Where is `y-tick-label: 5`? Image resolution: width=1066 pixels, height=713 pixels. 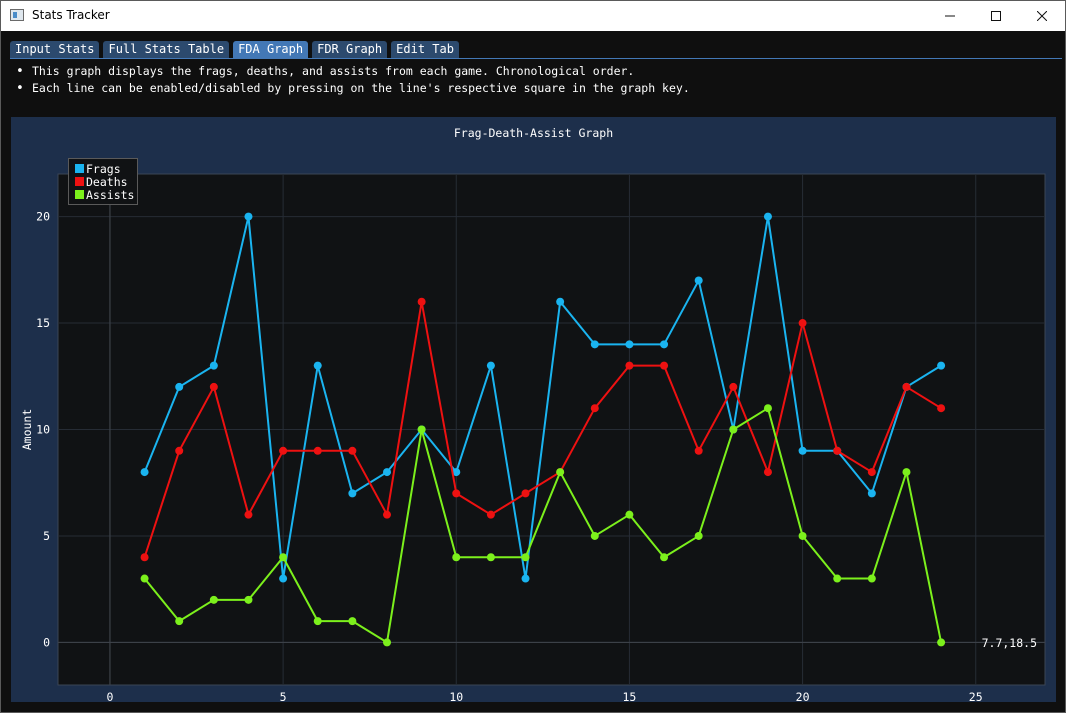 y-tick-label: 5 is located at coordinates (46, 536).